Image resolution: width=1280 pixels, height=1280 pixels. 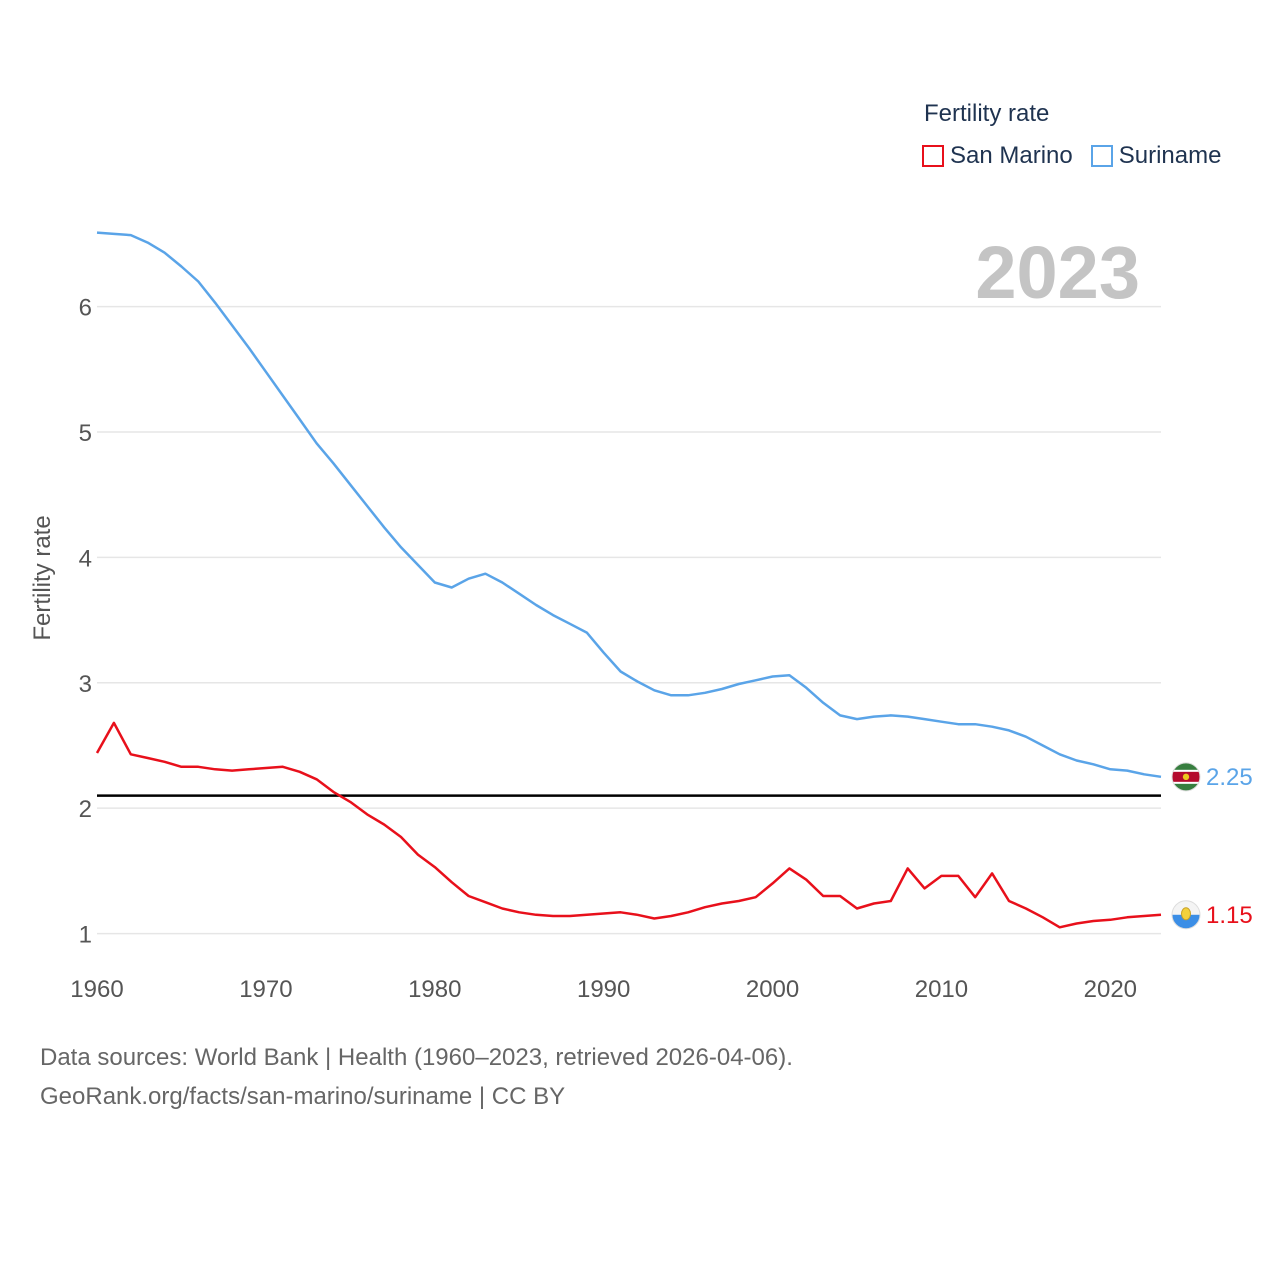 What do you see at coordinates (1186, 777) in the screenshot?
I see `flag-icon-suriname` at bounding box center [1186, 777].